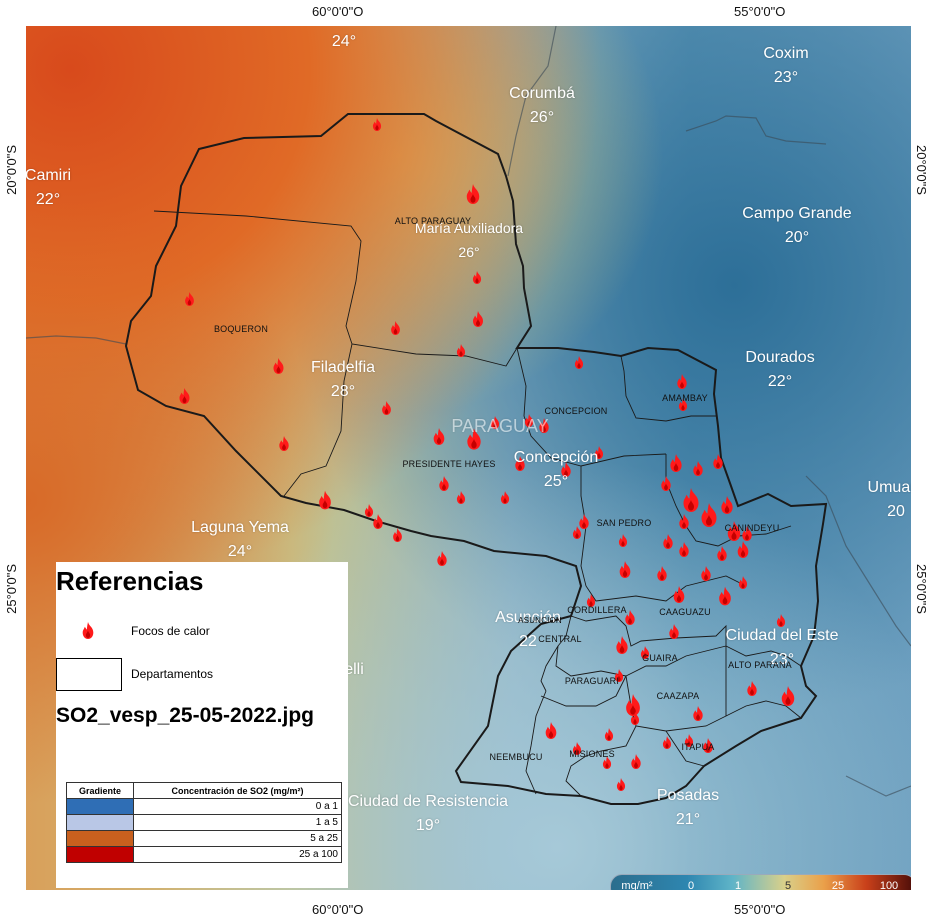 The width and height of the screenshot is (933, 919). Describe the element at coordinates (11, 589) in the screenshot. I see `latitude-label-left: 25°0'0"S` at that location.